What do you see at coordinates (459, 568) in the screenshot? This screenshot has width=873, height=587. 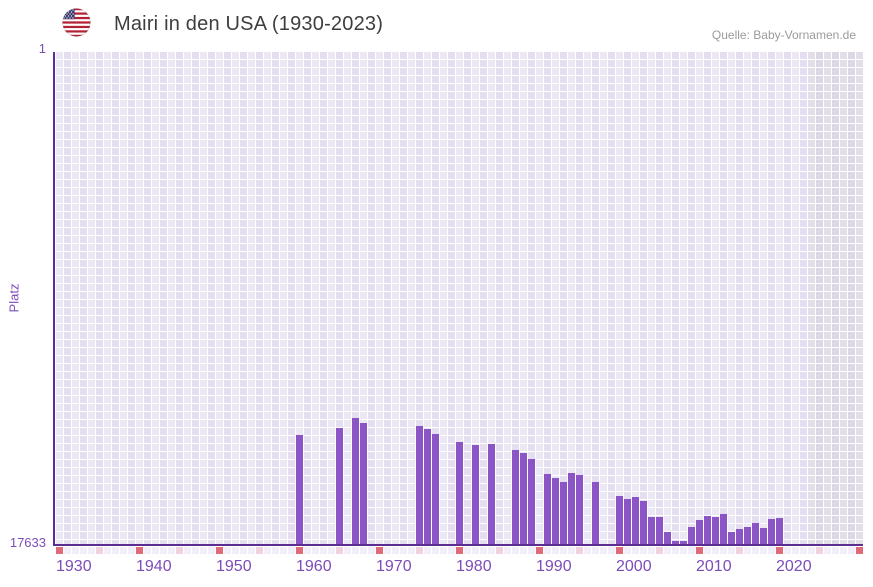 I see `x-axis-ticks: 1930 1940 1950 1960 1970 1980 1990 2000 2010 2020` at bounding box center [459, 568].